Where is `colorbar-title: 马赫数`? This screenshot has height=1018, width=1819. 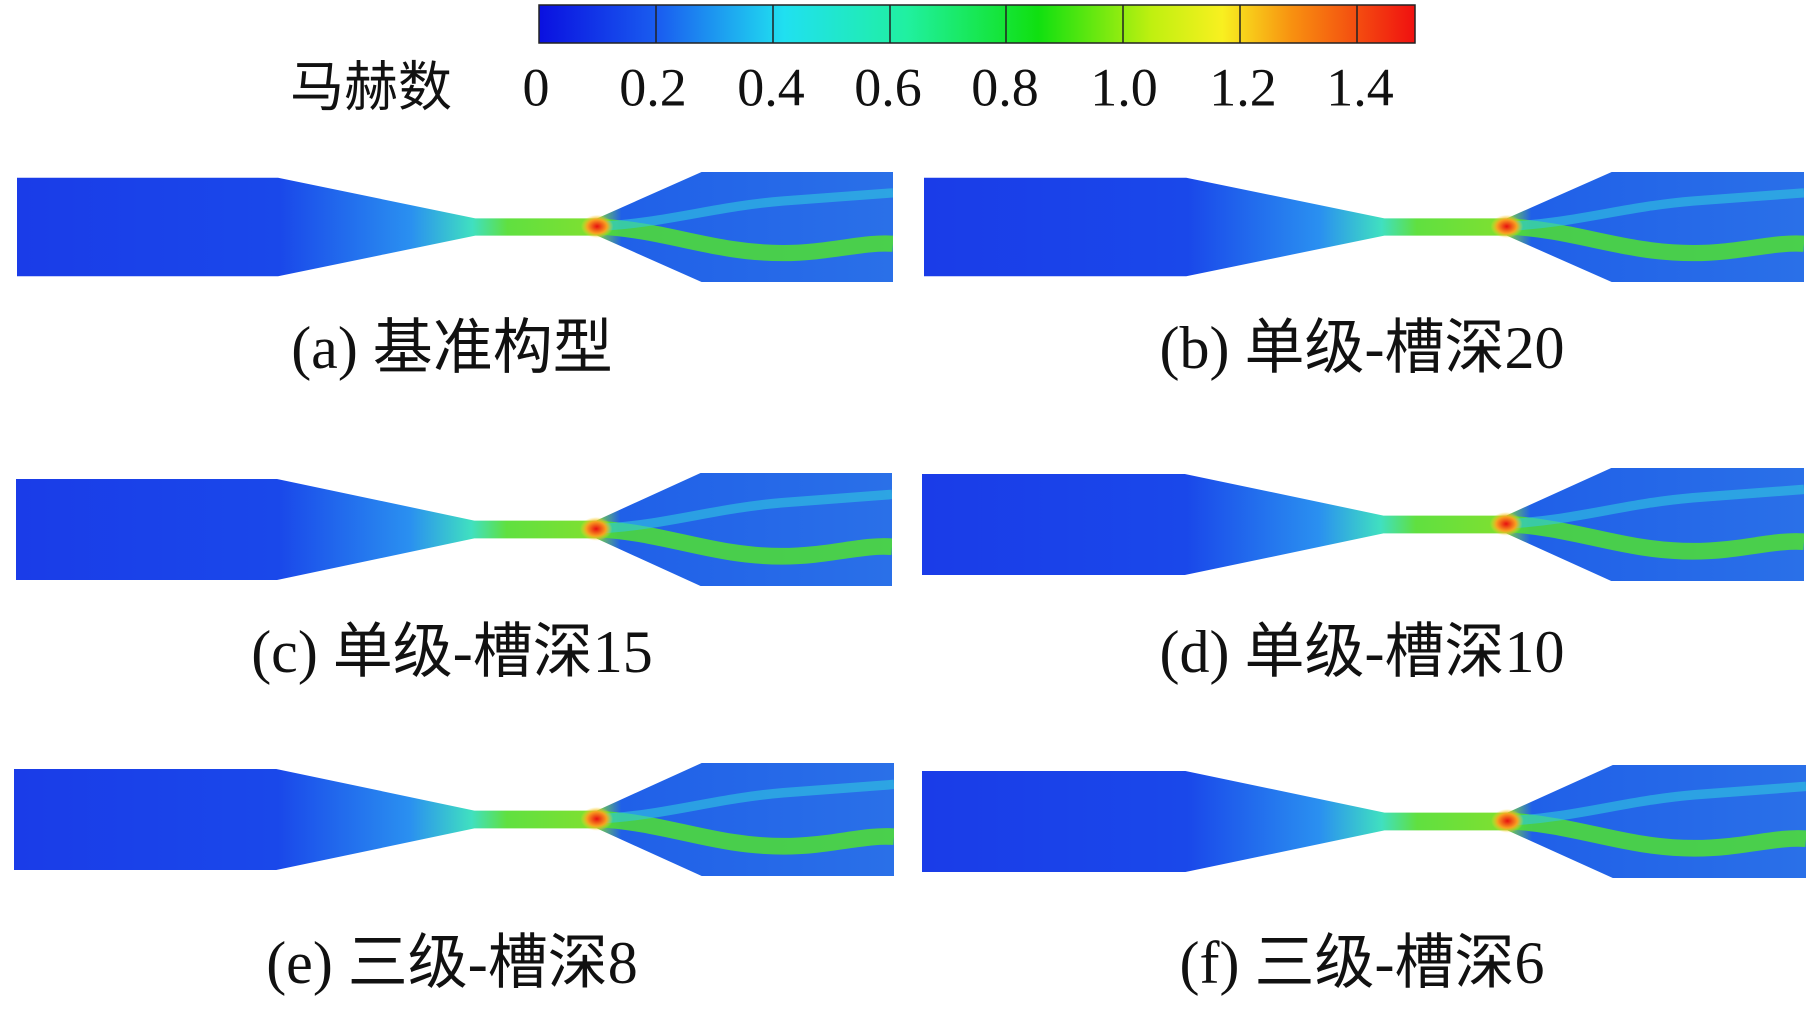 colorbar-title: 马赫数 is located at coordinates (371, 87).